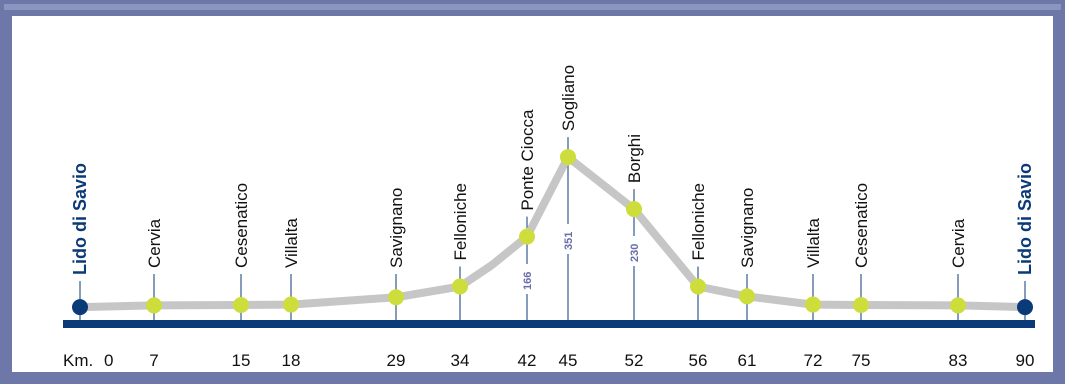  Describe the element at coordinates (813, 360) in the screenshot. I see `km-tick-label: 72` at that location.